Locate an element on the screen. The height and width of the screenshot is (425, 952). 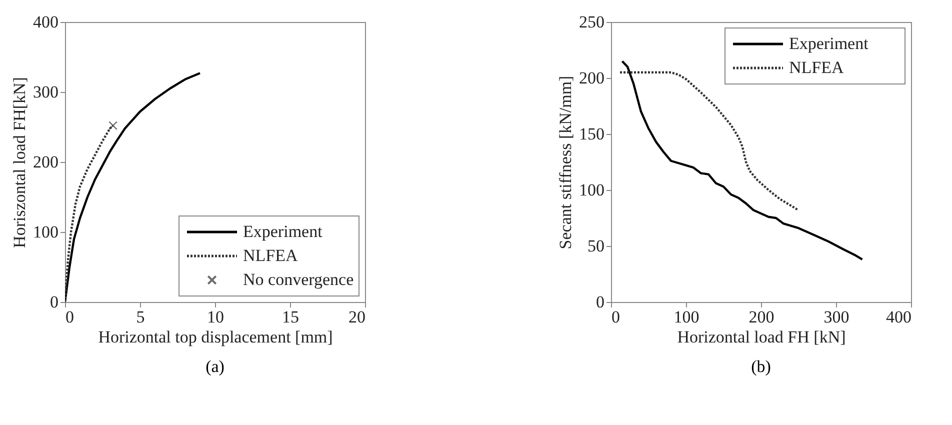
x-tick-label: 10 is located at coordinates (215, 317).